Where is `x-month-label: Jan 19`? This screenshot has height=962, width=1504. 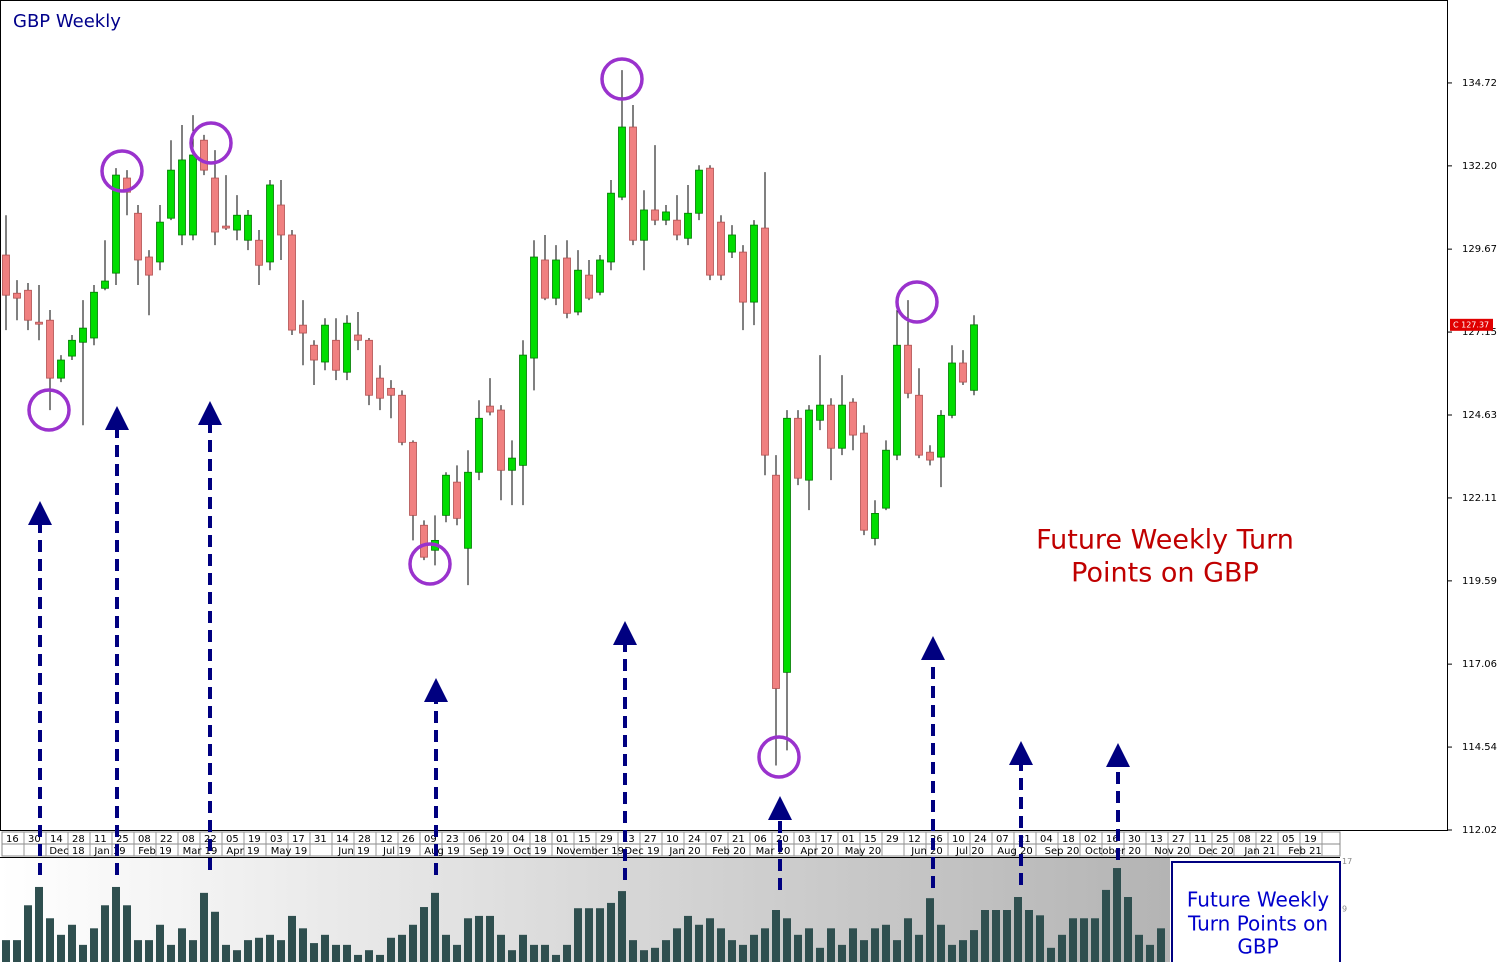
x-month-label: Jan 19 is located at coordinates (109, 851).